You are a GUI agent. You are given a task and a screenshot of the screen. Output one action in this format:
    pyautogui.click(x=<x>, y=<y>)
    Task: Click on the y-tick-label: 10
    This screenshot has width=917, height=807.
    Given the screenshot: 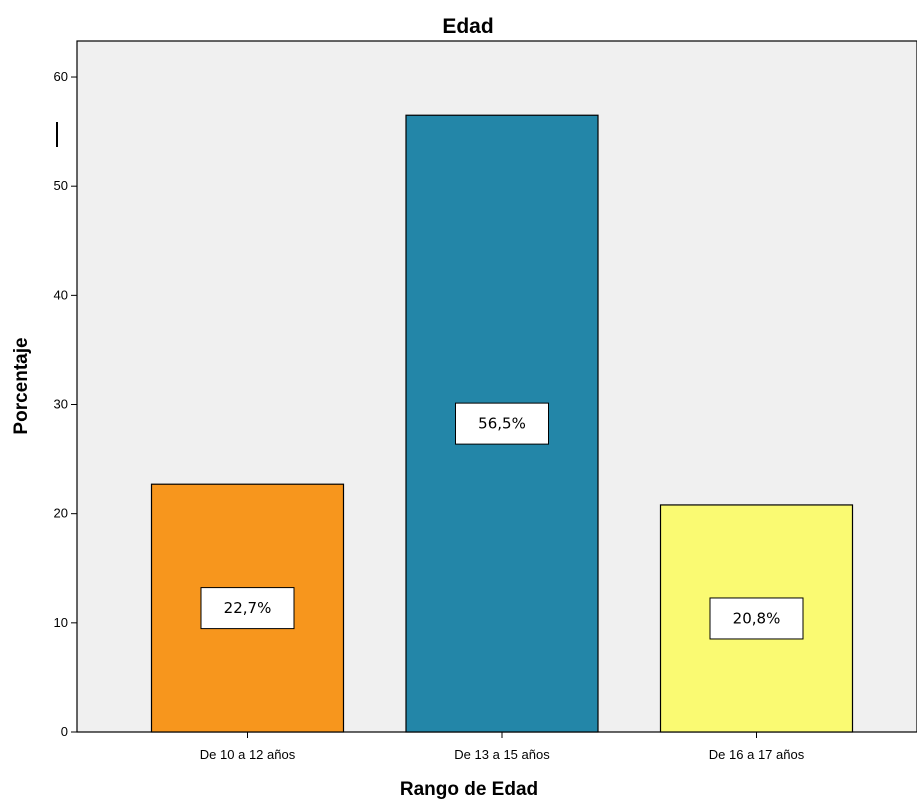 What is the action you would take?
    pyautogui.click(x=61, y=622)
    